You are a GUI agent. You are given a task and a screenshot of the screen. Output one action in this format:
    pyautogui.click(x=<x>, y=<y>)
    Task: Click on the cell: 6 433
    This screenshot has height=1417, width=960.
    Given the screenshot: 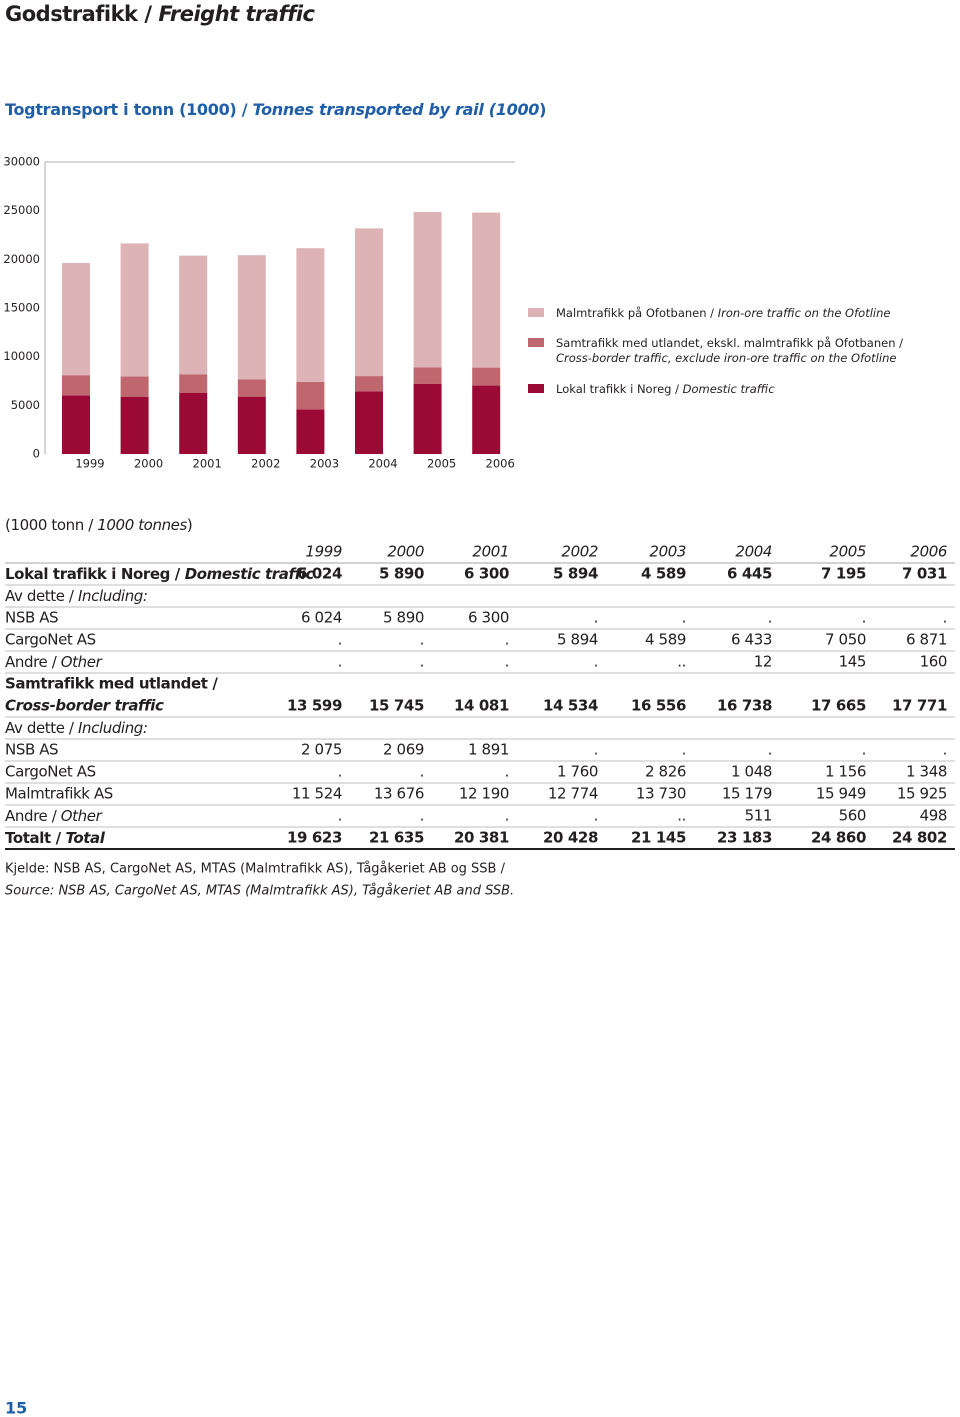 What is the action you would take?
    pyautogui.click(x=751, y=640)
    